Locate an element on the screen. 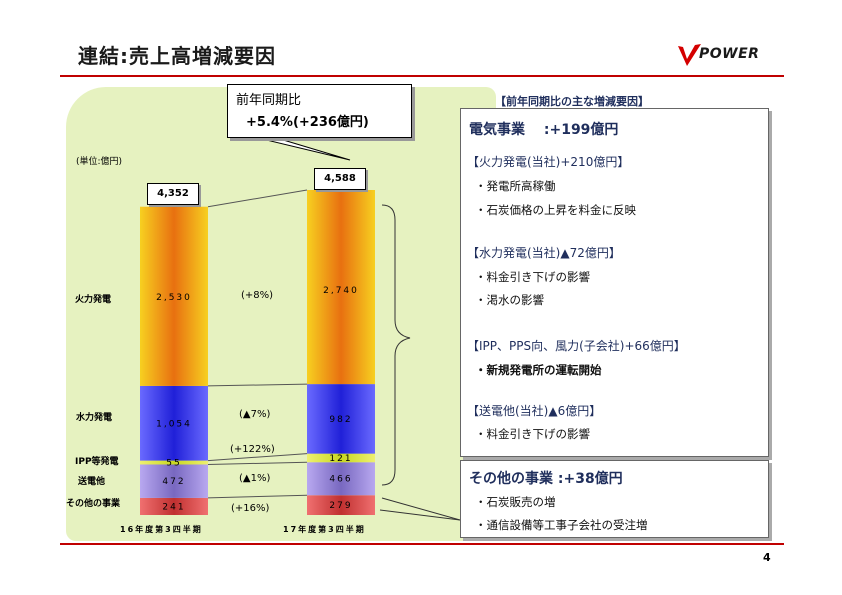 The height and width of the screenshot is (595, 842). list-item: ・新規発電所の運転開始 is located at coordinates (538, 370).